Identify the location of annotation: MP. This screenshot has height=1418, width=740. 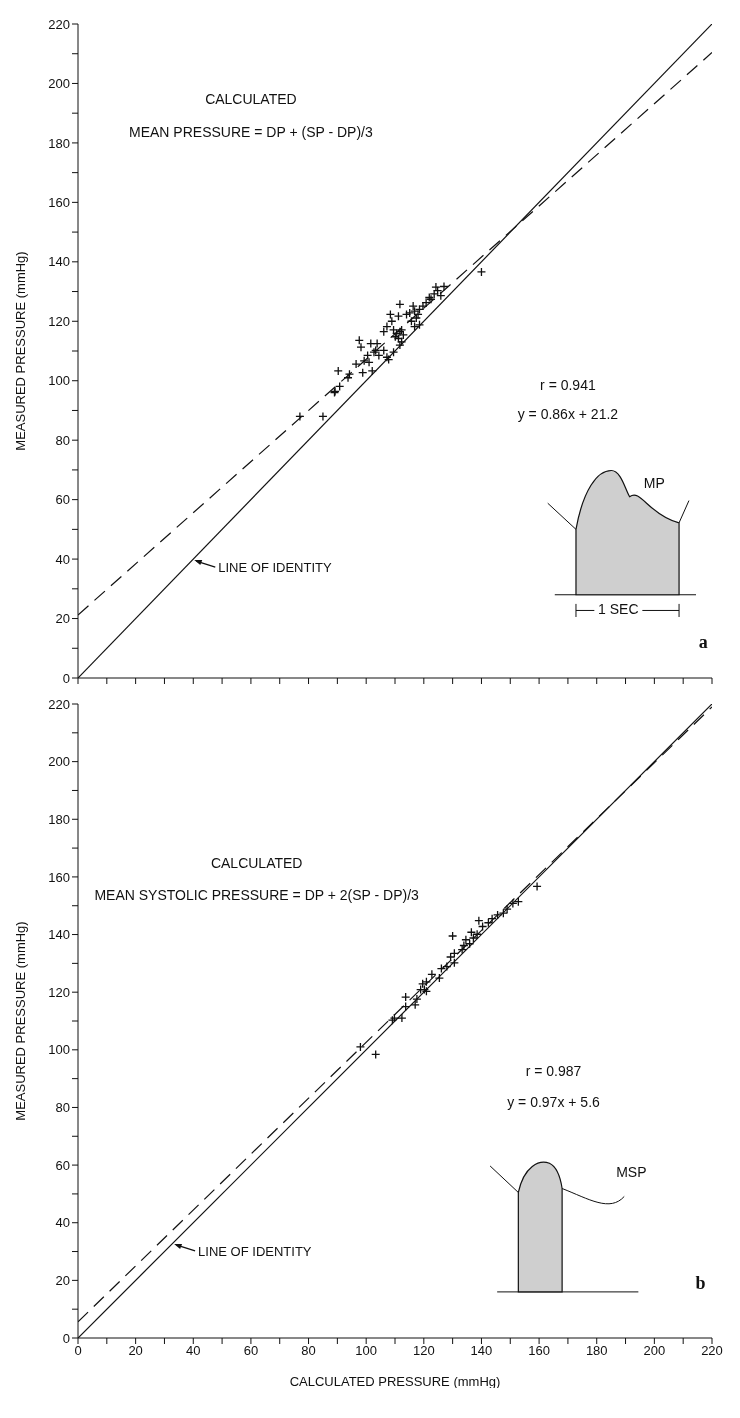
(654, 482).